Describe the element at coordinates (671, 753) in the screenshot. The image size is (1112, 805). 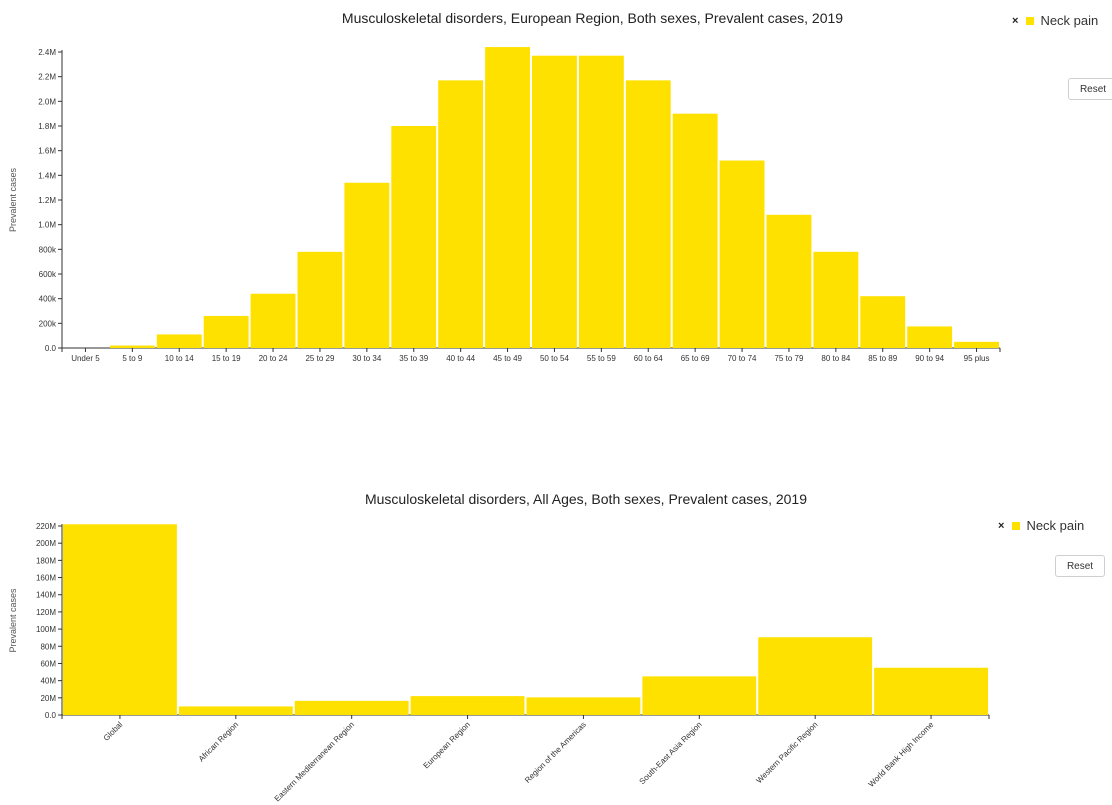
I see `x-tick-label: South-East Asia Region` at that location.